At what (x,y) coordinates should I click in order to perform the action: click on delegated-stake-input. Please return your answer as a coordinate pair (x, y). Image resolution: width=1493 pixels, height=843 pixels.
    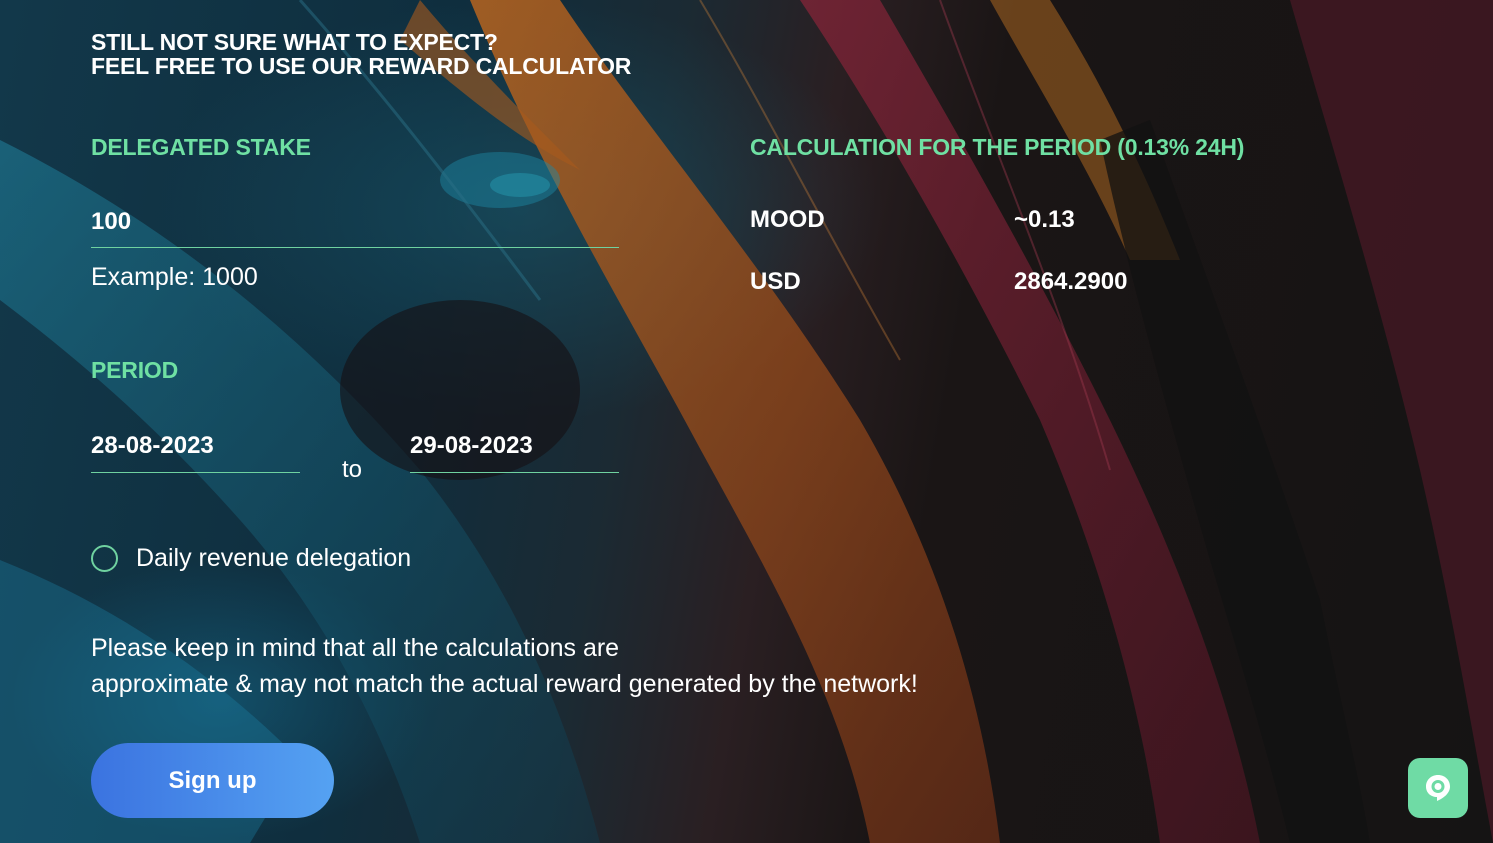
    Looking at the image, I should click on (355, 222).